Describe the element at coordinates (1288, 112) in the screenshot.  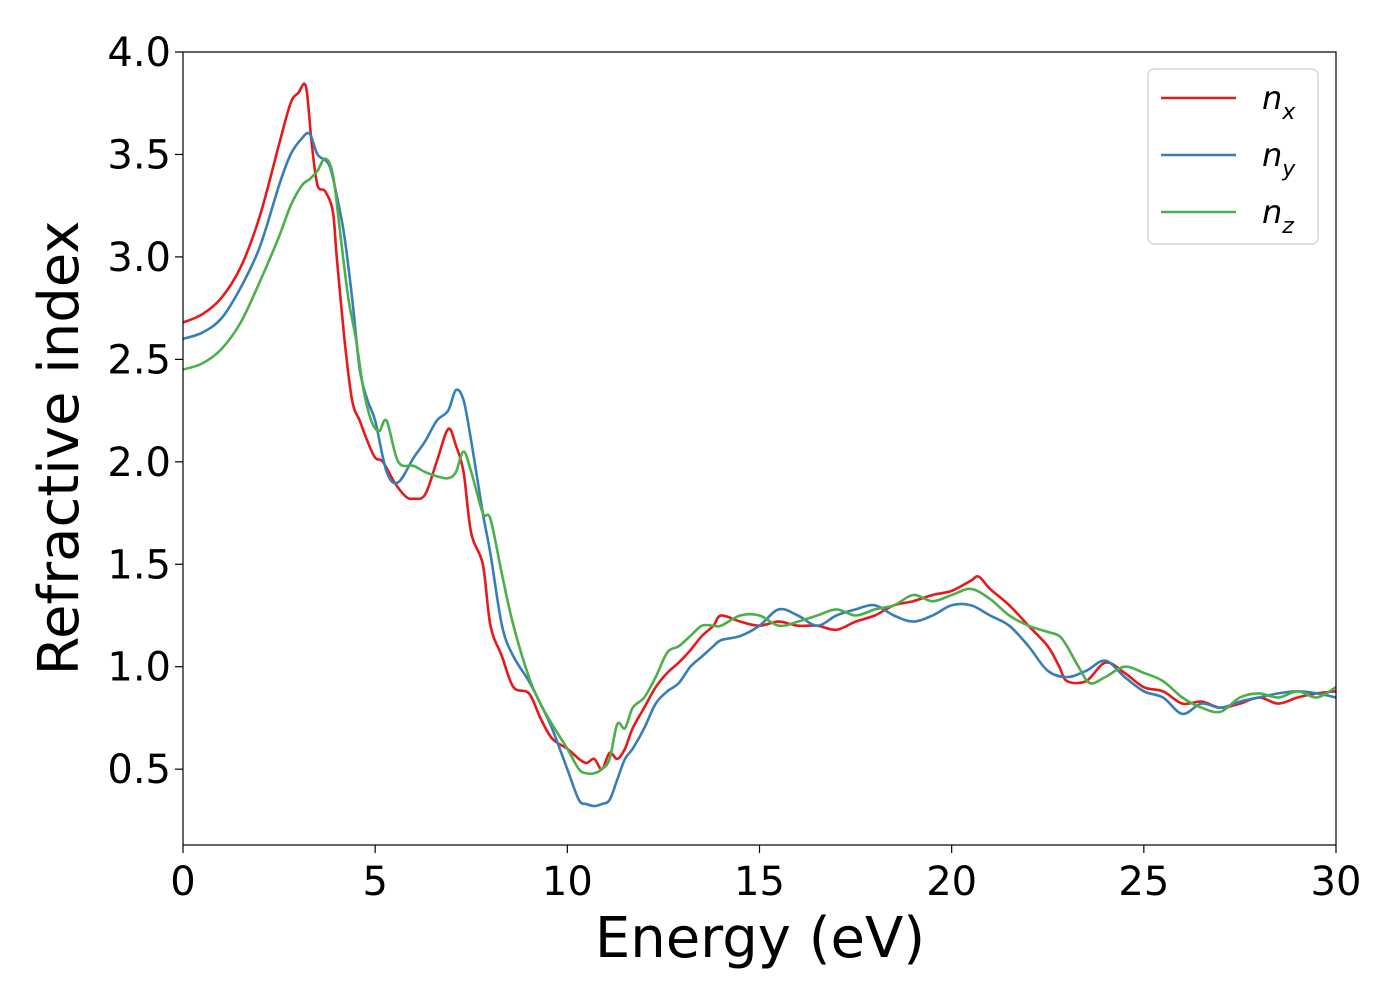
I see `legend-label-subscript: x` at that location.